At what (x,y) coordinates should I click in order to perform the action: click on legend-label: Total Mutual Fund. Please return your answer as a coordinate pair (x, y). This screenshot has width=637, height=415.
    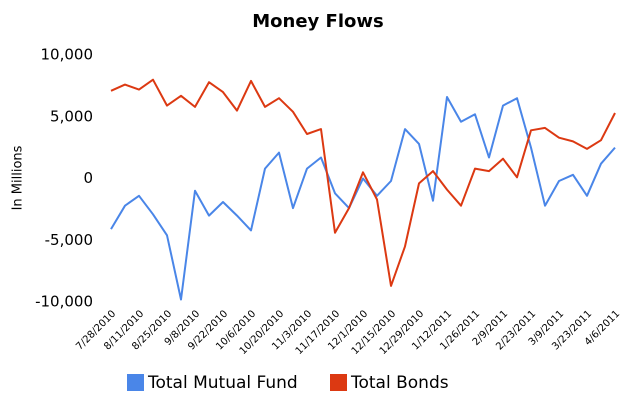
    Looking at the image, I should click on (222, 383).